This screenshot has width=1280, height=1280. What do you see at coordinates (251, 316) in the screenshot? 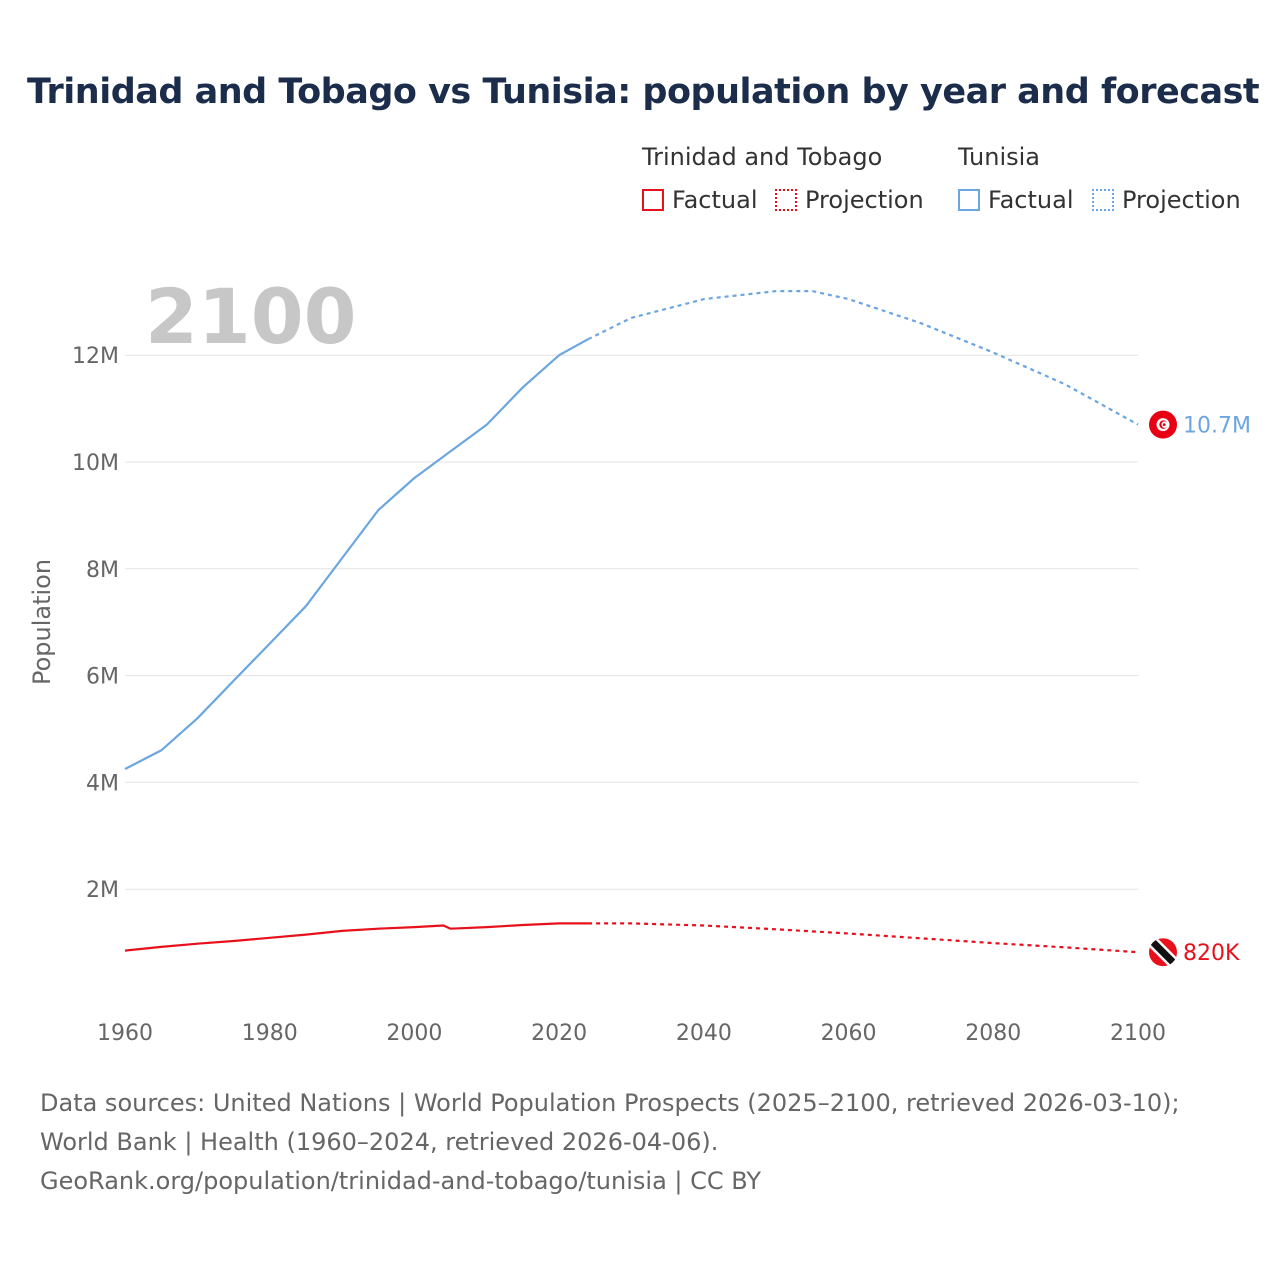
I see `year-watermark: 2100` at bounding box center [251, 316].